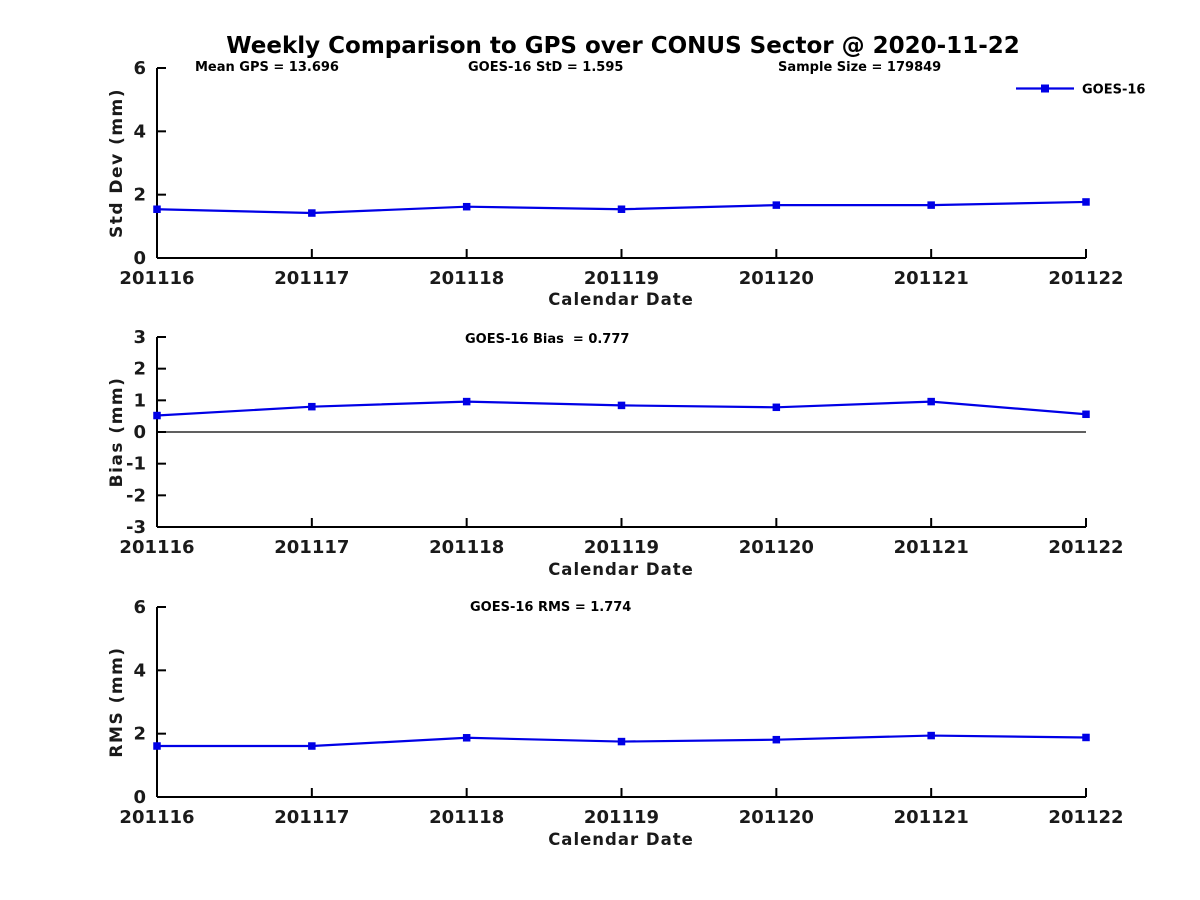 Image resolution: width=1200 pixels, height=900 pixels. Describe the element at coordinates (117, 701) in the screenshot. I see `y-axis-label-rms: RMS (mm)` at that location.